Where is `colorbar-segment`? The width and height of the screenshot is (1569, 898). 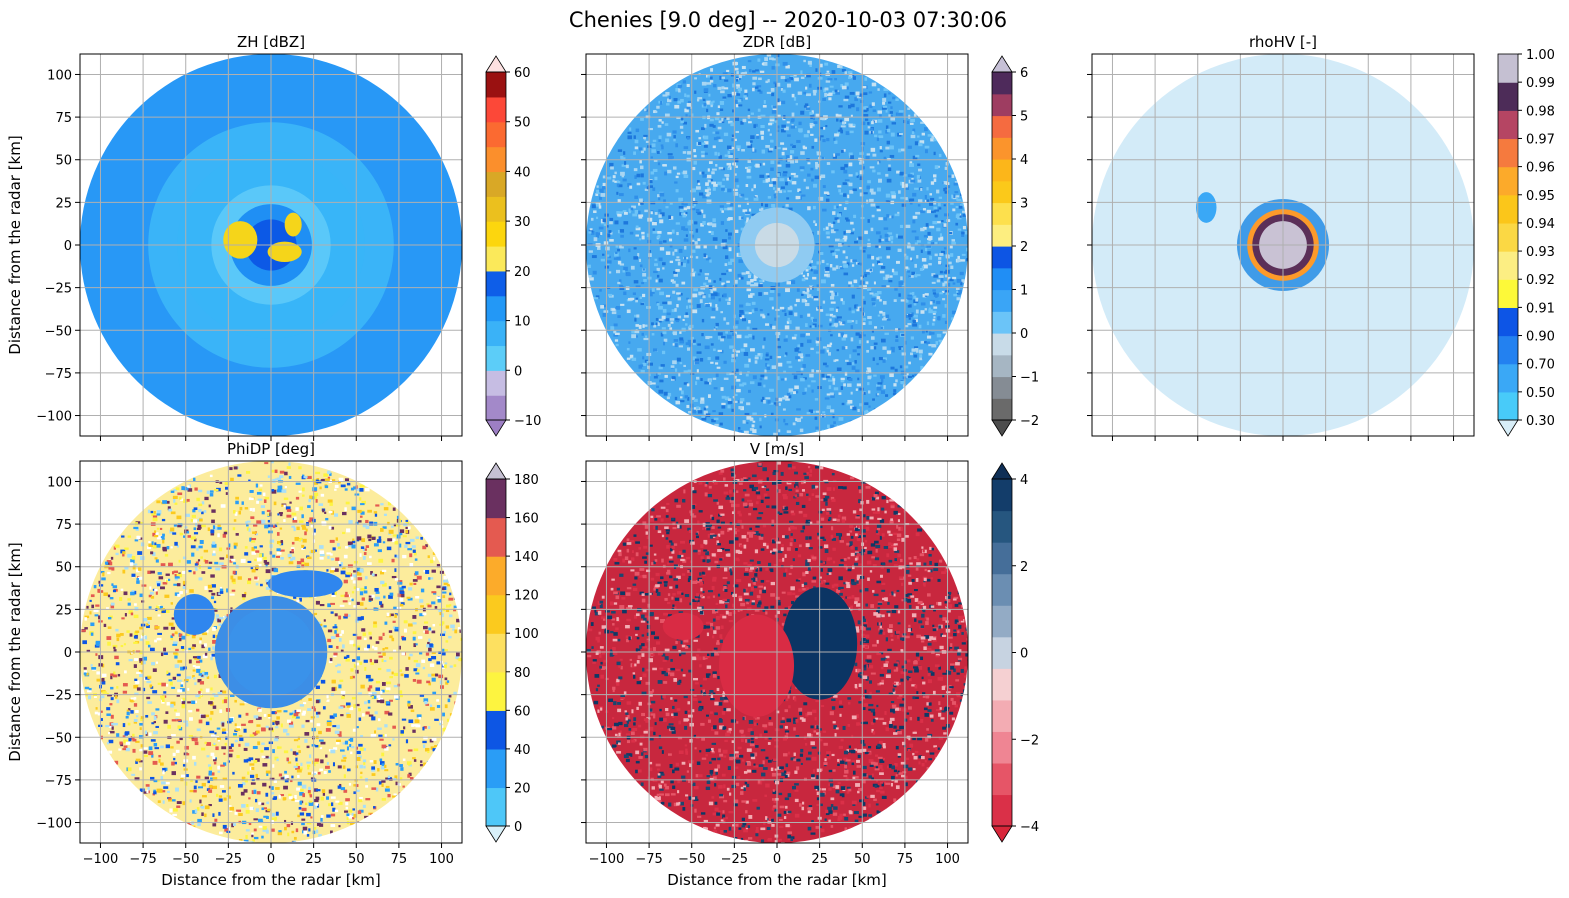
colorbar-segment is located at coordinates (496, 134).